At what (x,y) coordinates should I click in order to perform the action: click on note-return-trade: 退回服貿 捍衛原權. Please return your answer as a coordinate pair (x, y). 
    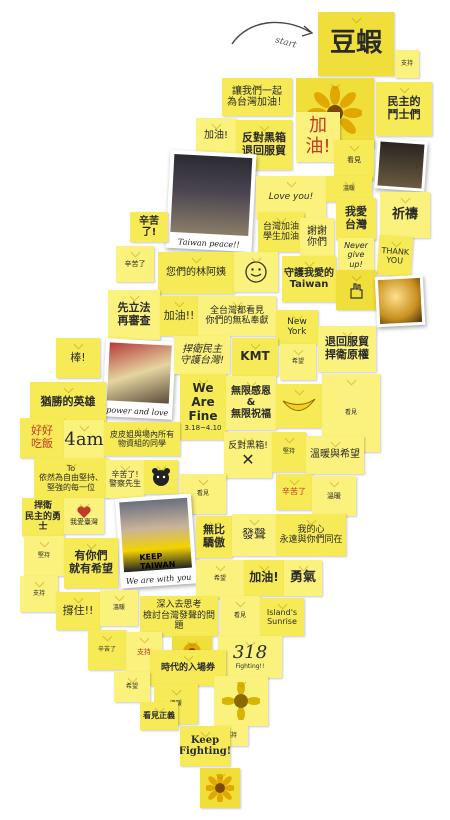
    Looking at the image, I should click on (347, 349).